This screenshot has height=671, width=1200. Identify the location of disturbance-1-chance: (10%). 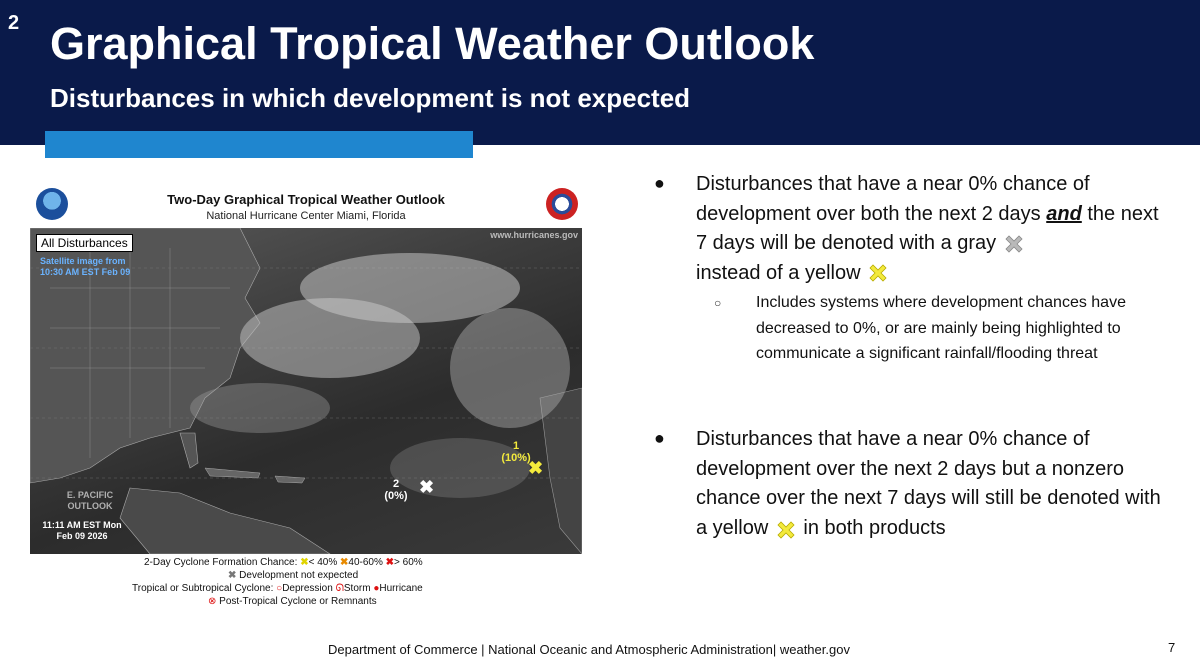
(516, 458).